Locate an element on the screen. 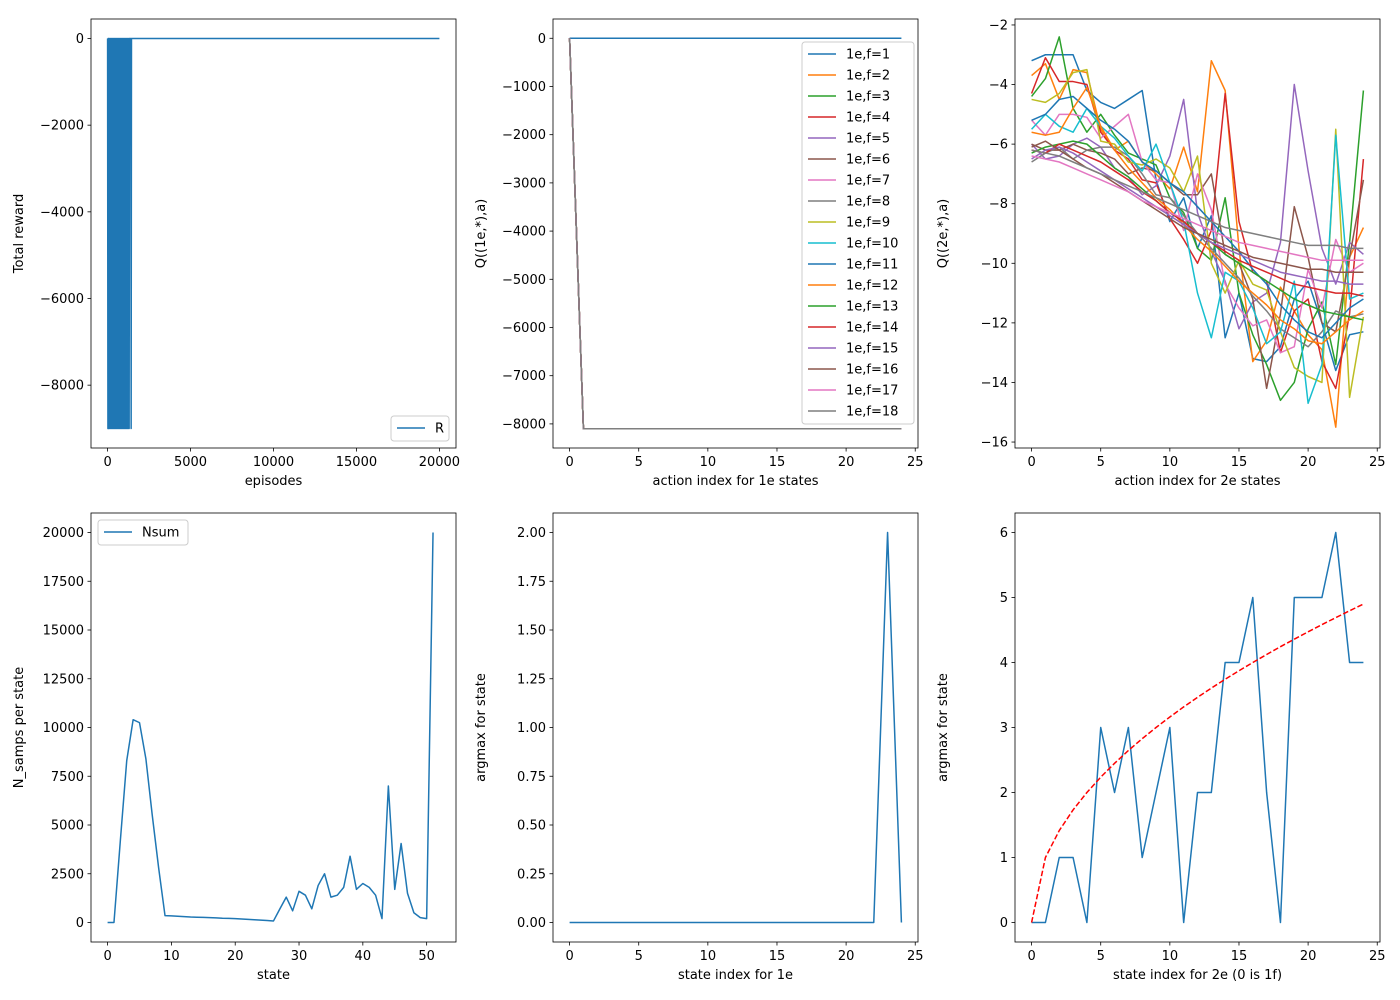 The height and width of the screenshot is (1000, 1400). y-tick-label: 5000 is located at coordinates (67, 826).